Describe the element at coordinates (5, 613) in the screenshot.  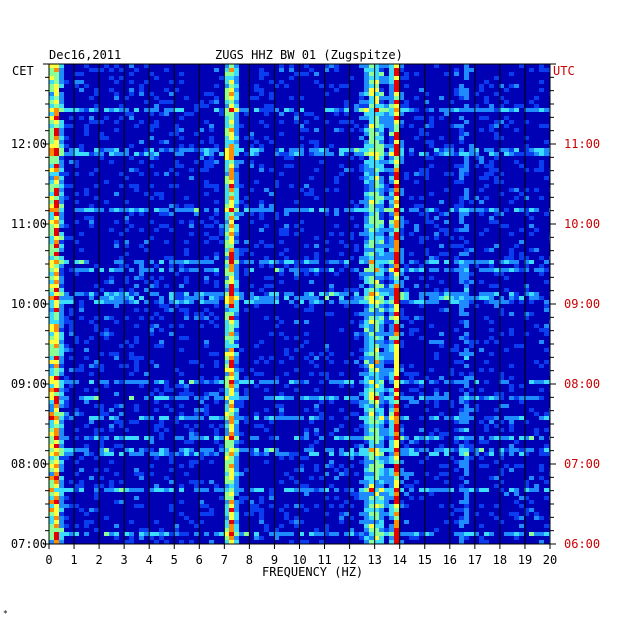
I see `corner-mark: *` at that location.